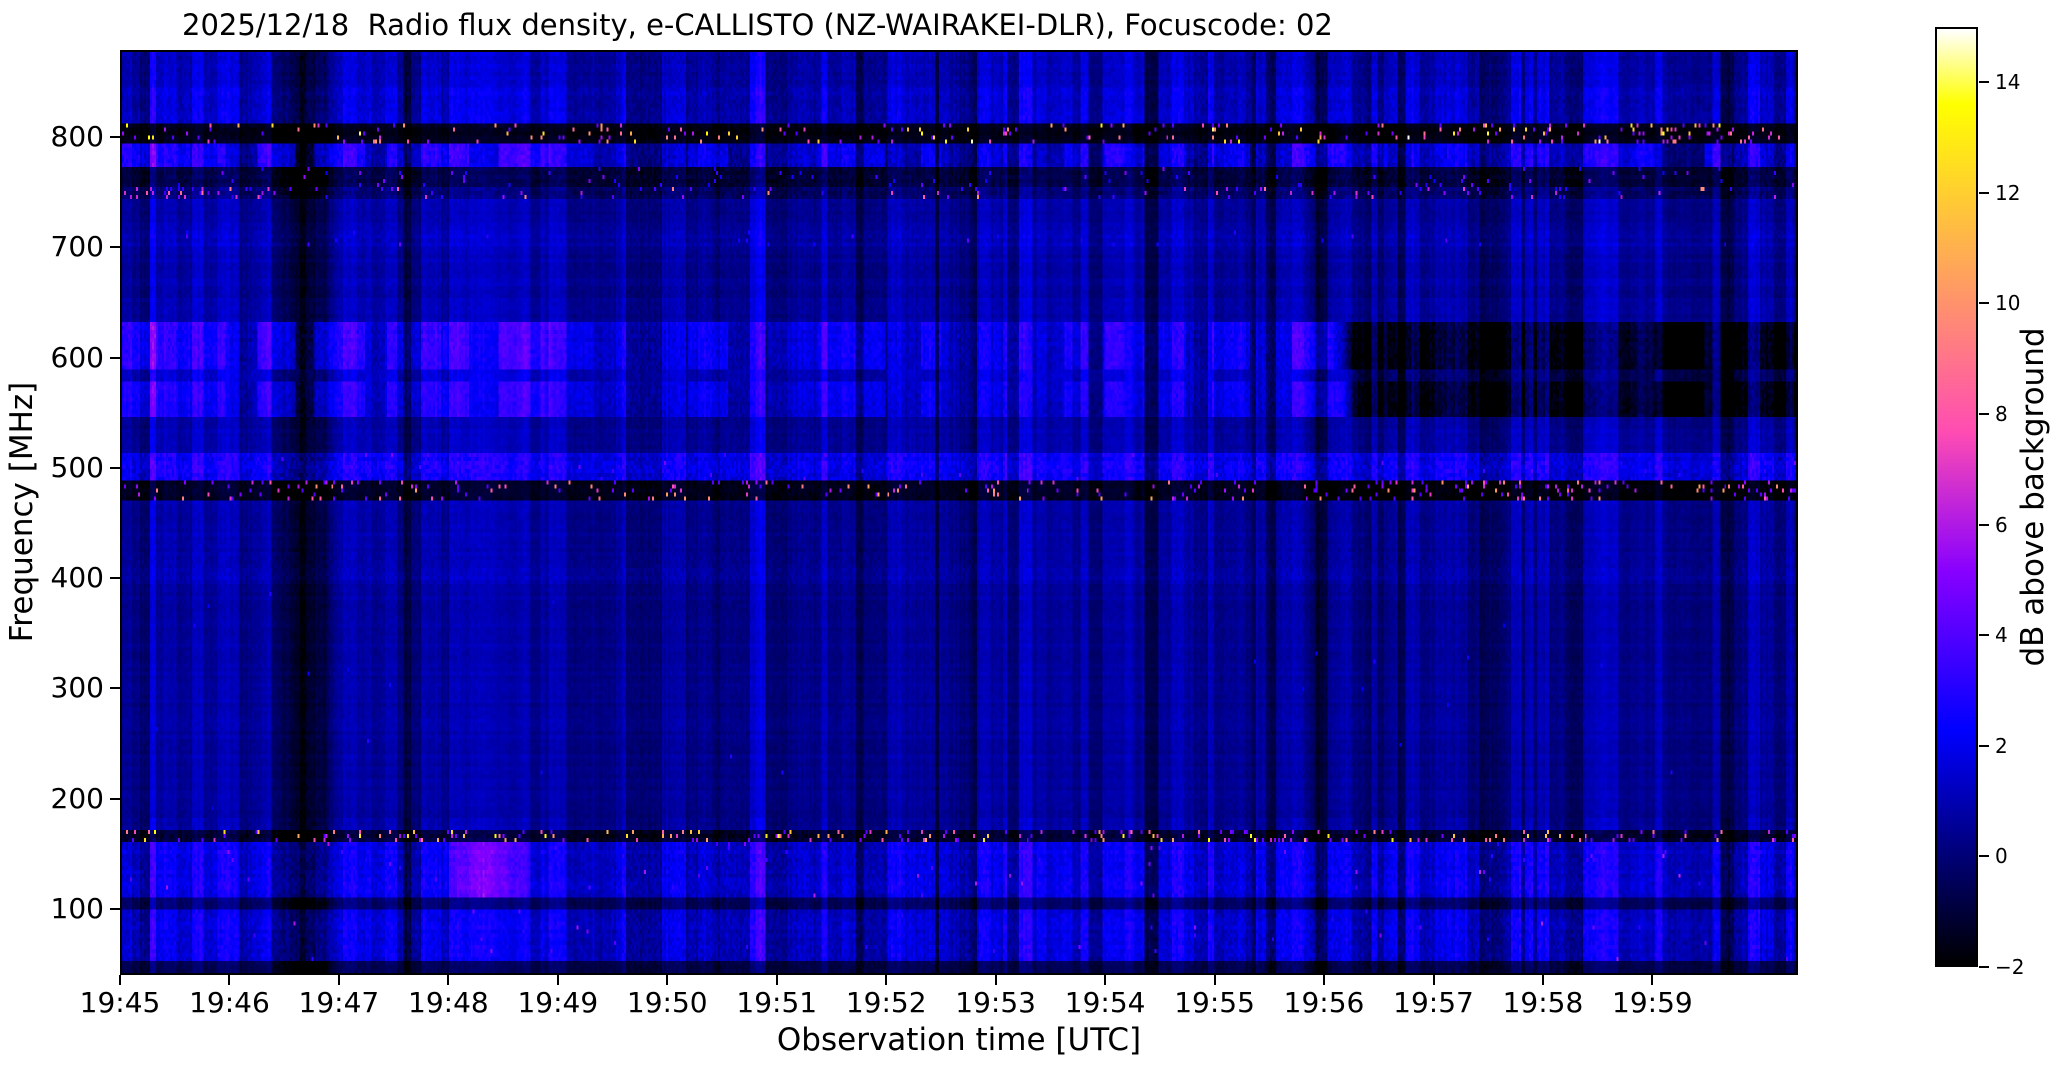 This screenshot has height=1067, width=2066. What do you see at coordinates (1433, 1002) in the screenshot?
I see `x-tick-label: 19:57` at bounding box center [1433, 1002].